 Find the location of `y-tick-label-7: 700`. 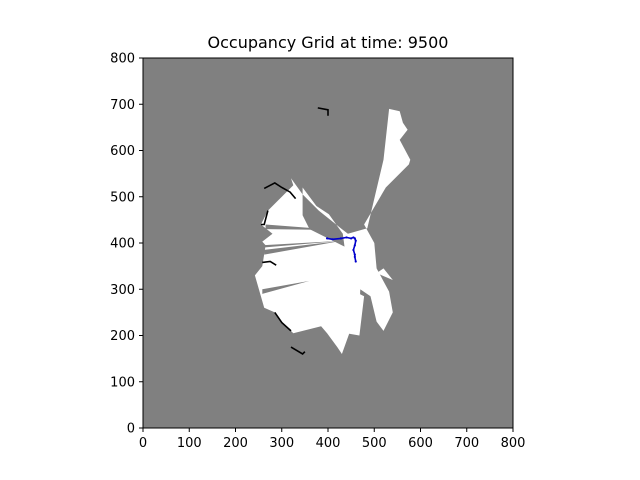

y-tick-label-7: 700 is located at coordinates (122, 105).